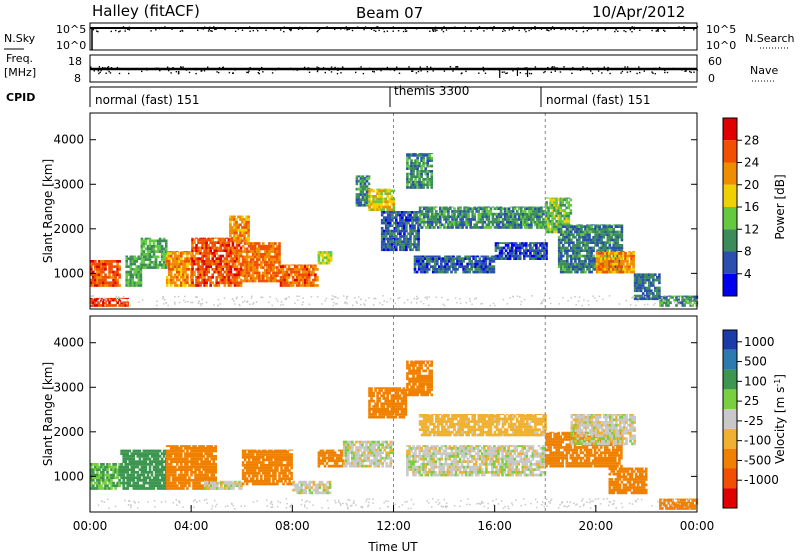 This screenshot has height=558, width=800. I want to click on colorbar-swatch, so click(730, 174).